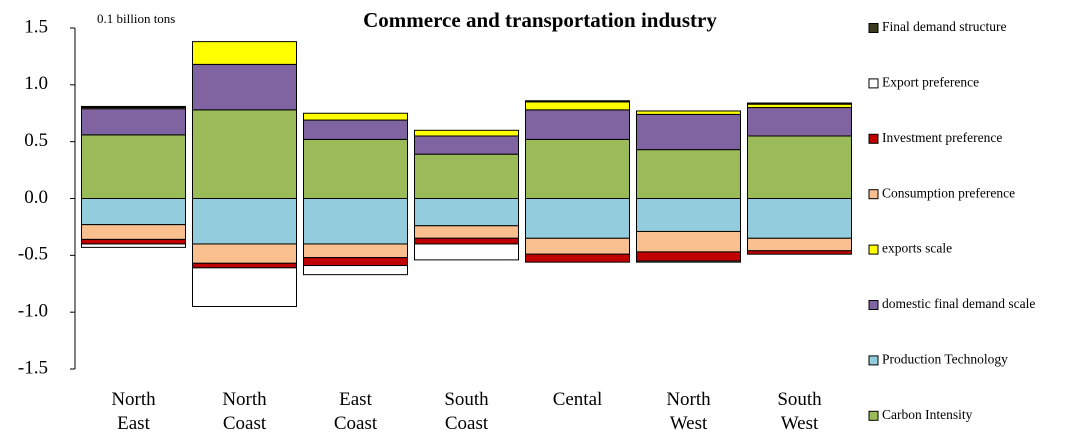 This screenshot has height=441, width=1091. Describe the element at coordinates (958, 303) in the screenshot. I see `legend-label: domestic final demand scale` at that location.